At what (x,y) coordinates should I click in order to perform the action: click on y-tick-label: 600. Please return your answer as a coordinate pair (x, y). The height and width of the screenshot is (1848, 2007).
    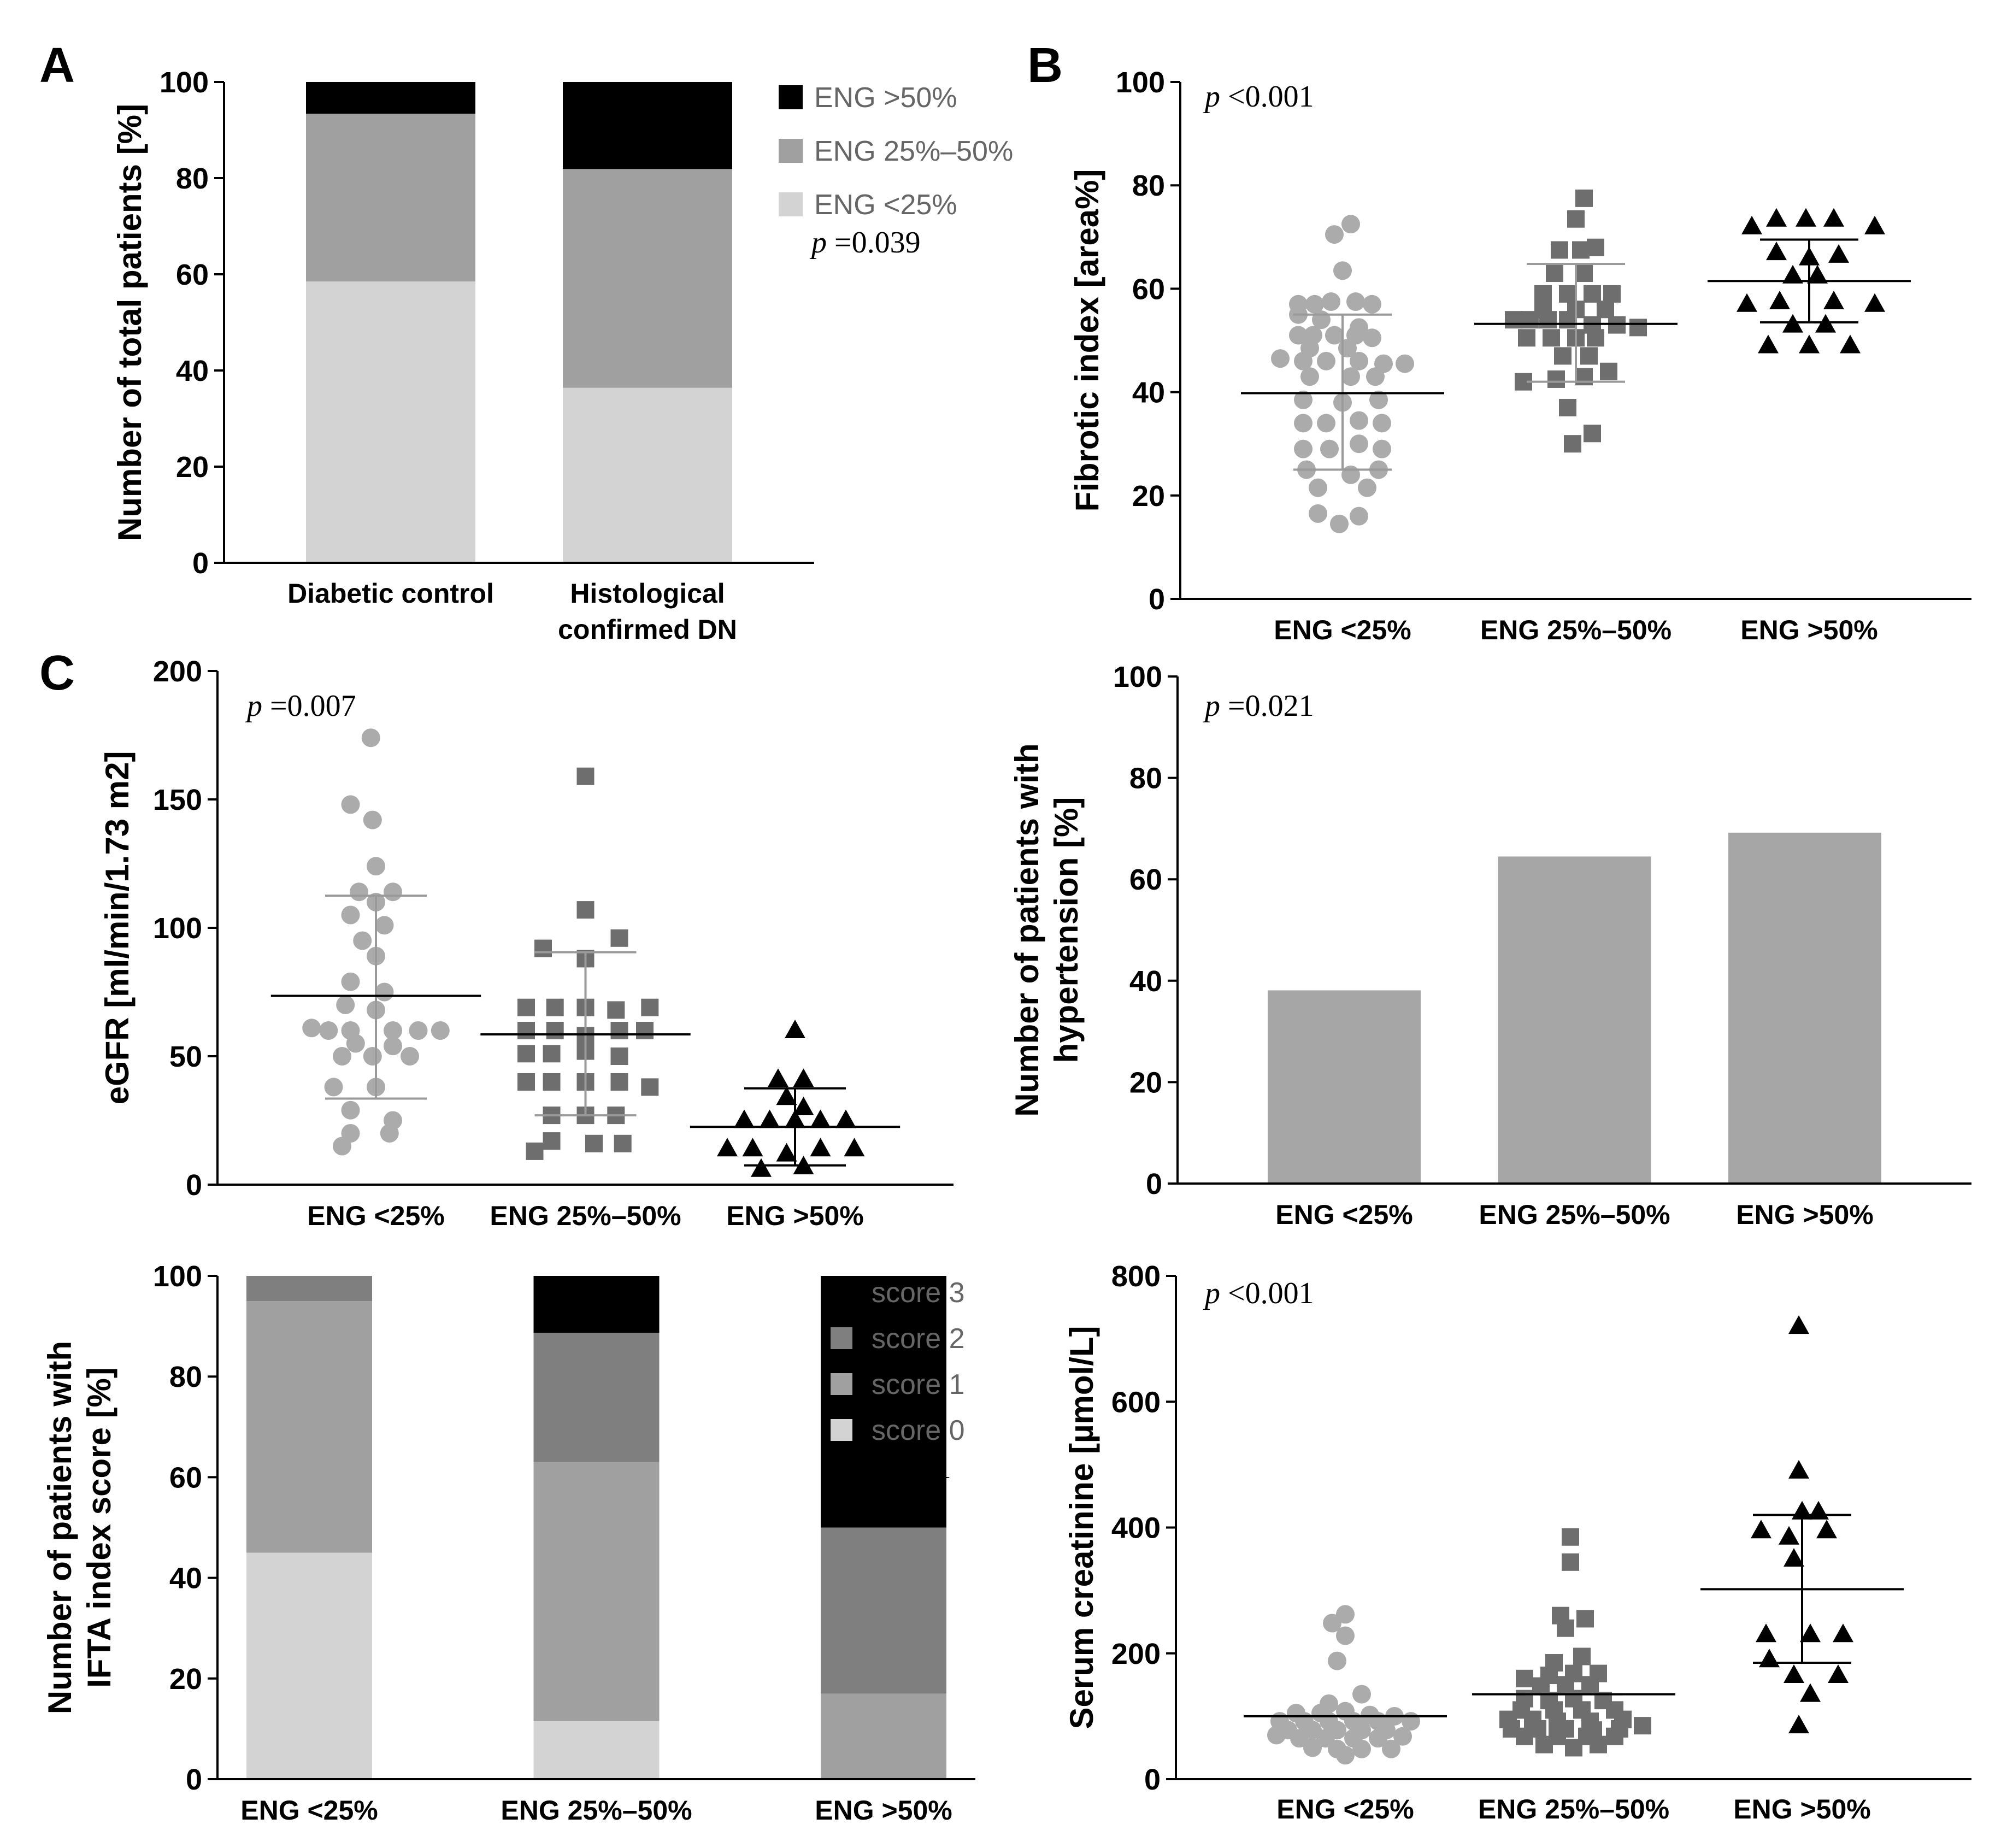
    Looking at the image, I should click on (1136, 1402).